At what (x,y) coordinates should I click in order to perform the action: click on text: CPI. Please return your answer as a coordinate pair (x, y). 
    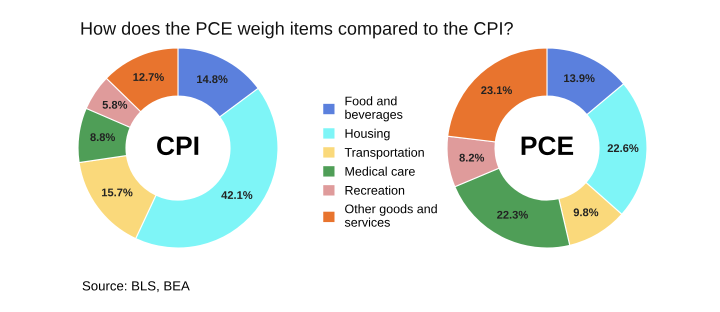
    Looking at the image, I should click on (177, 146).